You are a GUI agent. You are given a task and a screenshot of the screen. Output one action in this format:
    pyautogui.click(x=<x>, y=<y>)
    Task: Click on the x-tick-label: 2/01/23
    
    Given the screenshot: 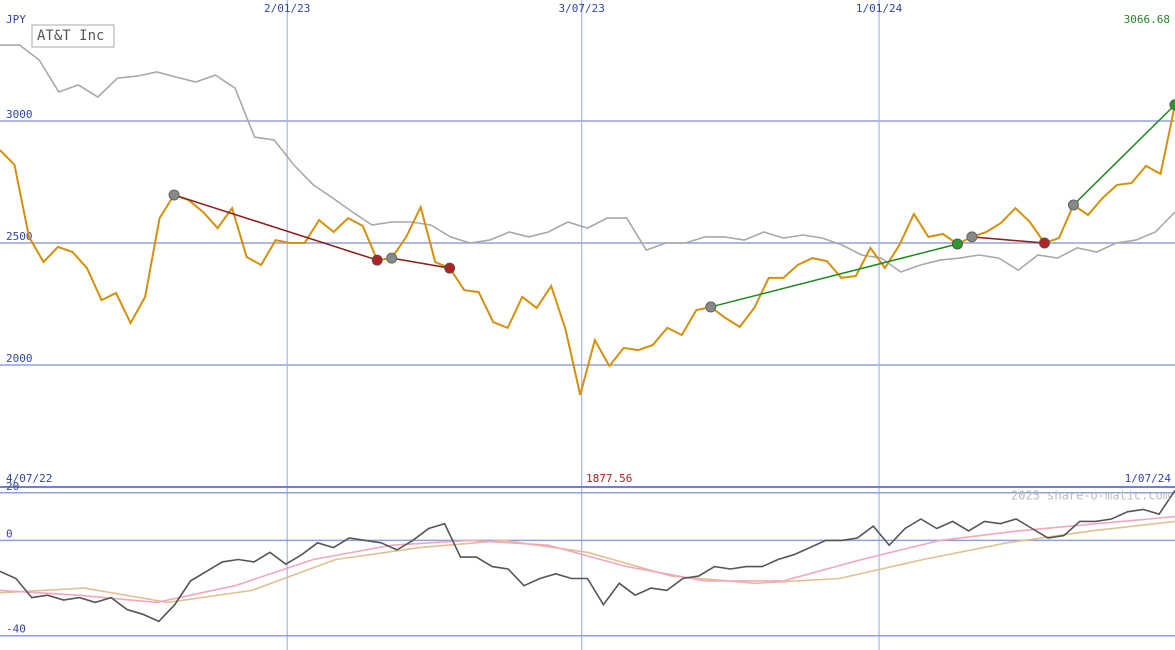 What is the action you would take?
    pyautogui.click(x=287, y=8)
    